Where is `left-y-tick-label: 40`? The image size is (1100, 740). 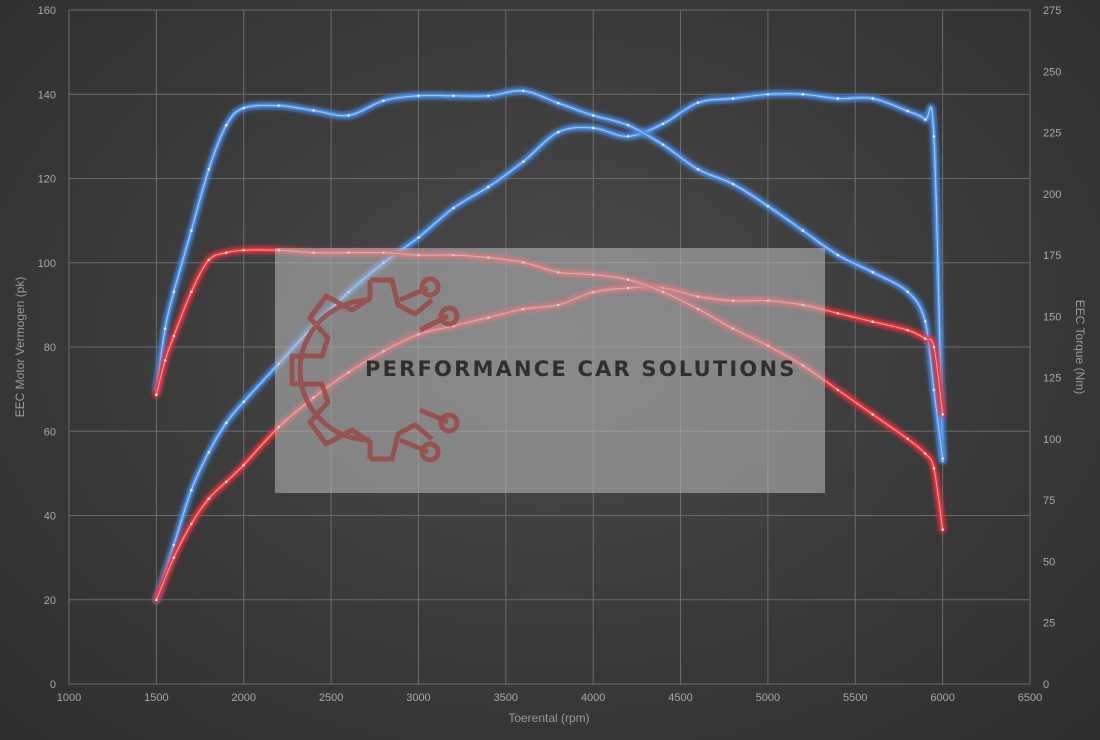
left-y-tick-label: 40 is located at coordinates (50, 517).